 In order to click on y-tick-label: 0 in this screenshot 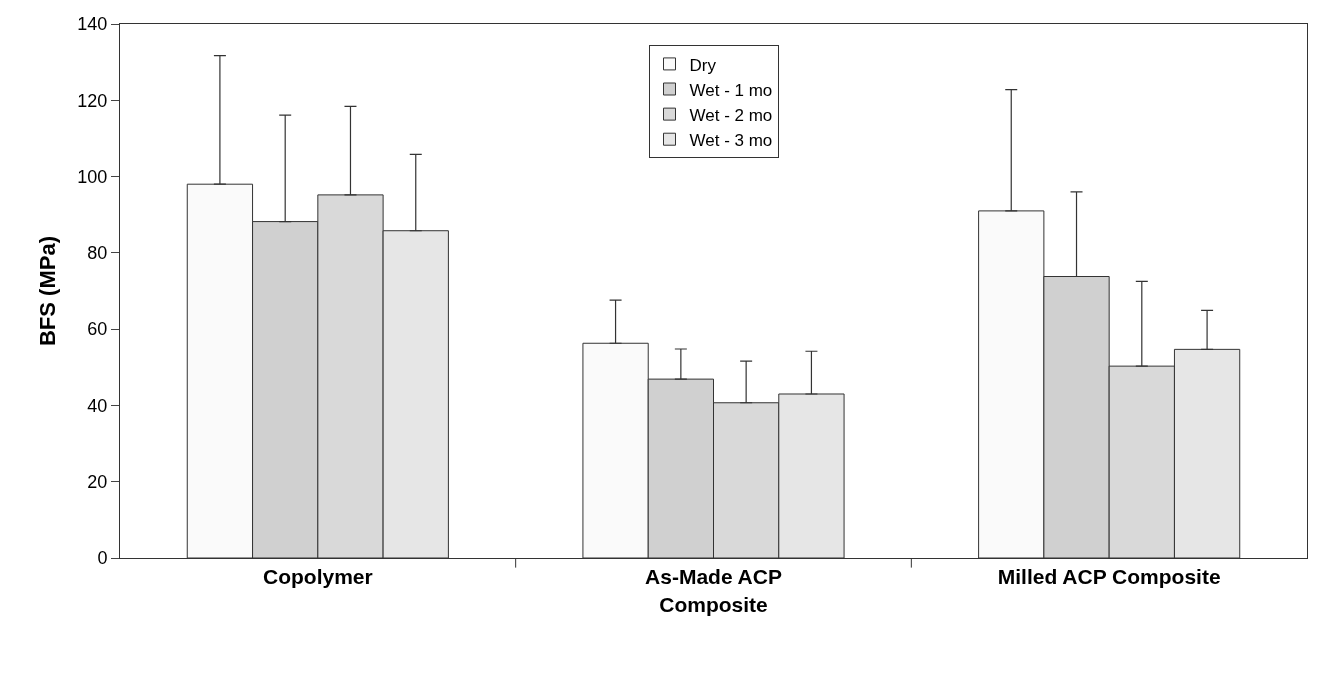, I will do `click(102, 558)`.